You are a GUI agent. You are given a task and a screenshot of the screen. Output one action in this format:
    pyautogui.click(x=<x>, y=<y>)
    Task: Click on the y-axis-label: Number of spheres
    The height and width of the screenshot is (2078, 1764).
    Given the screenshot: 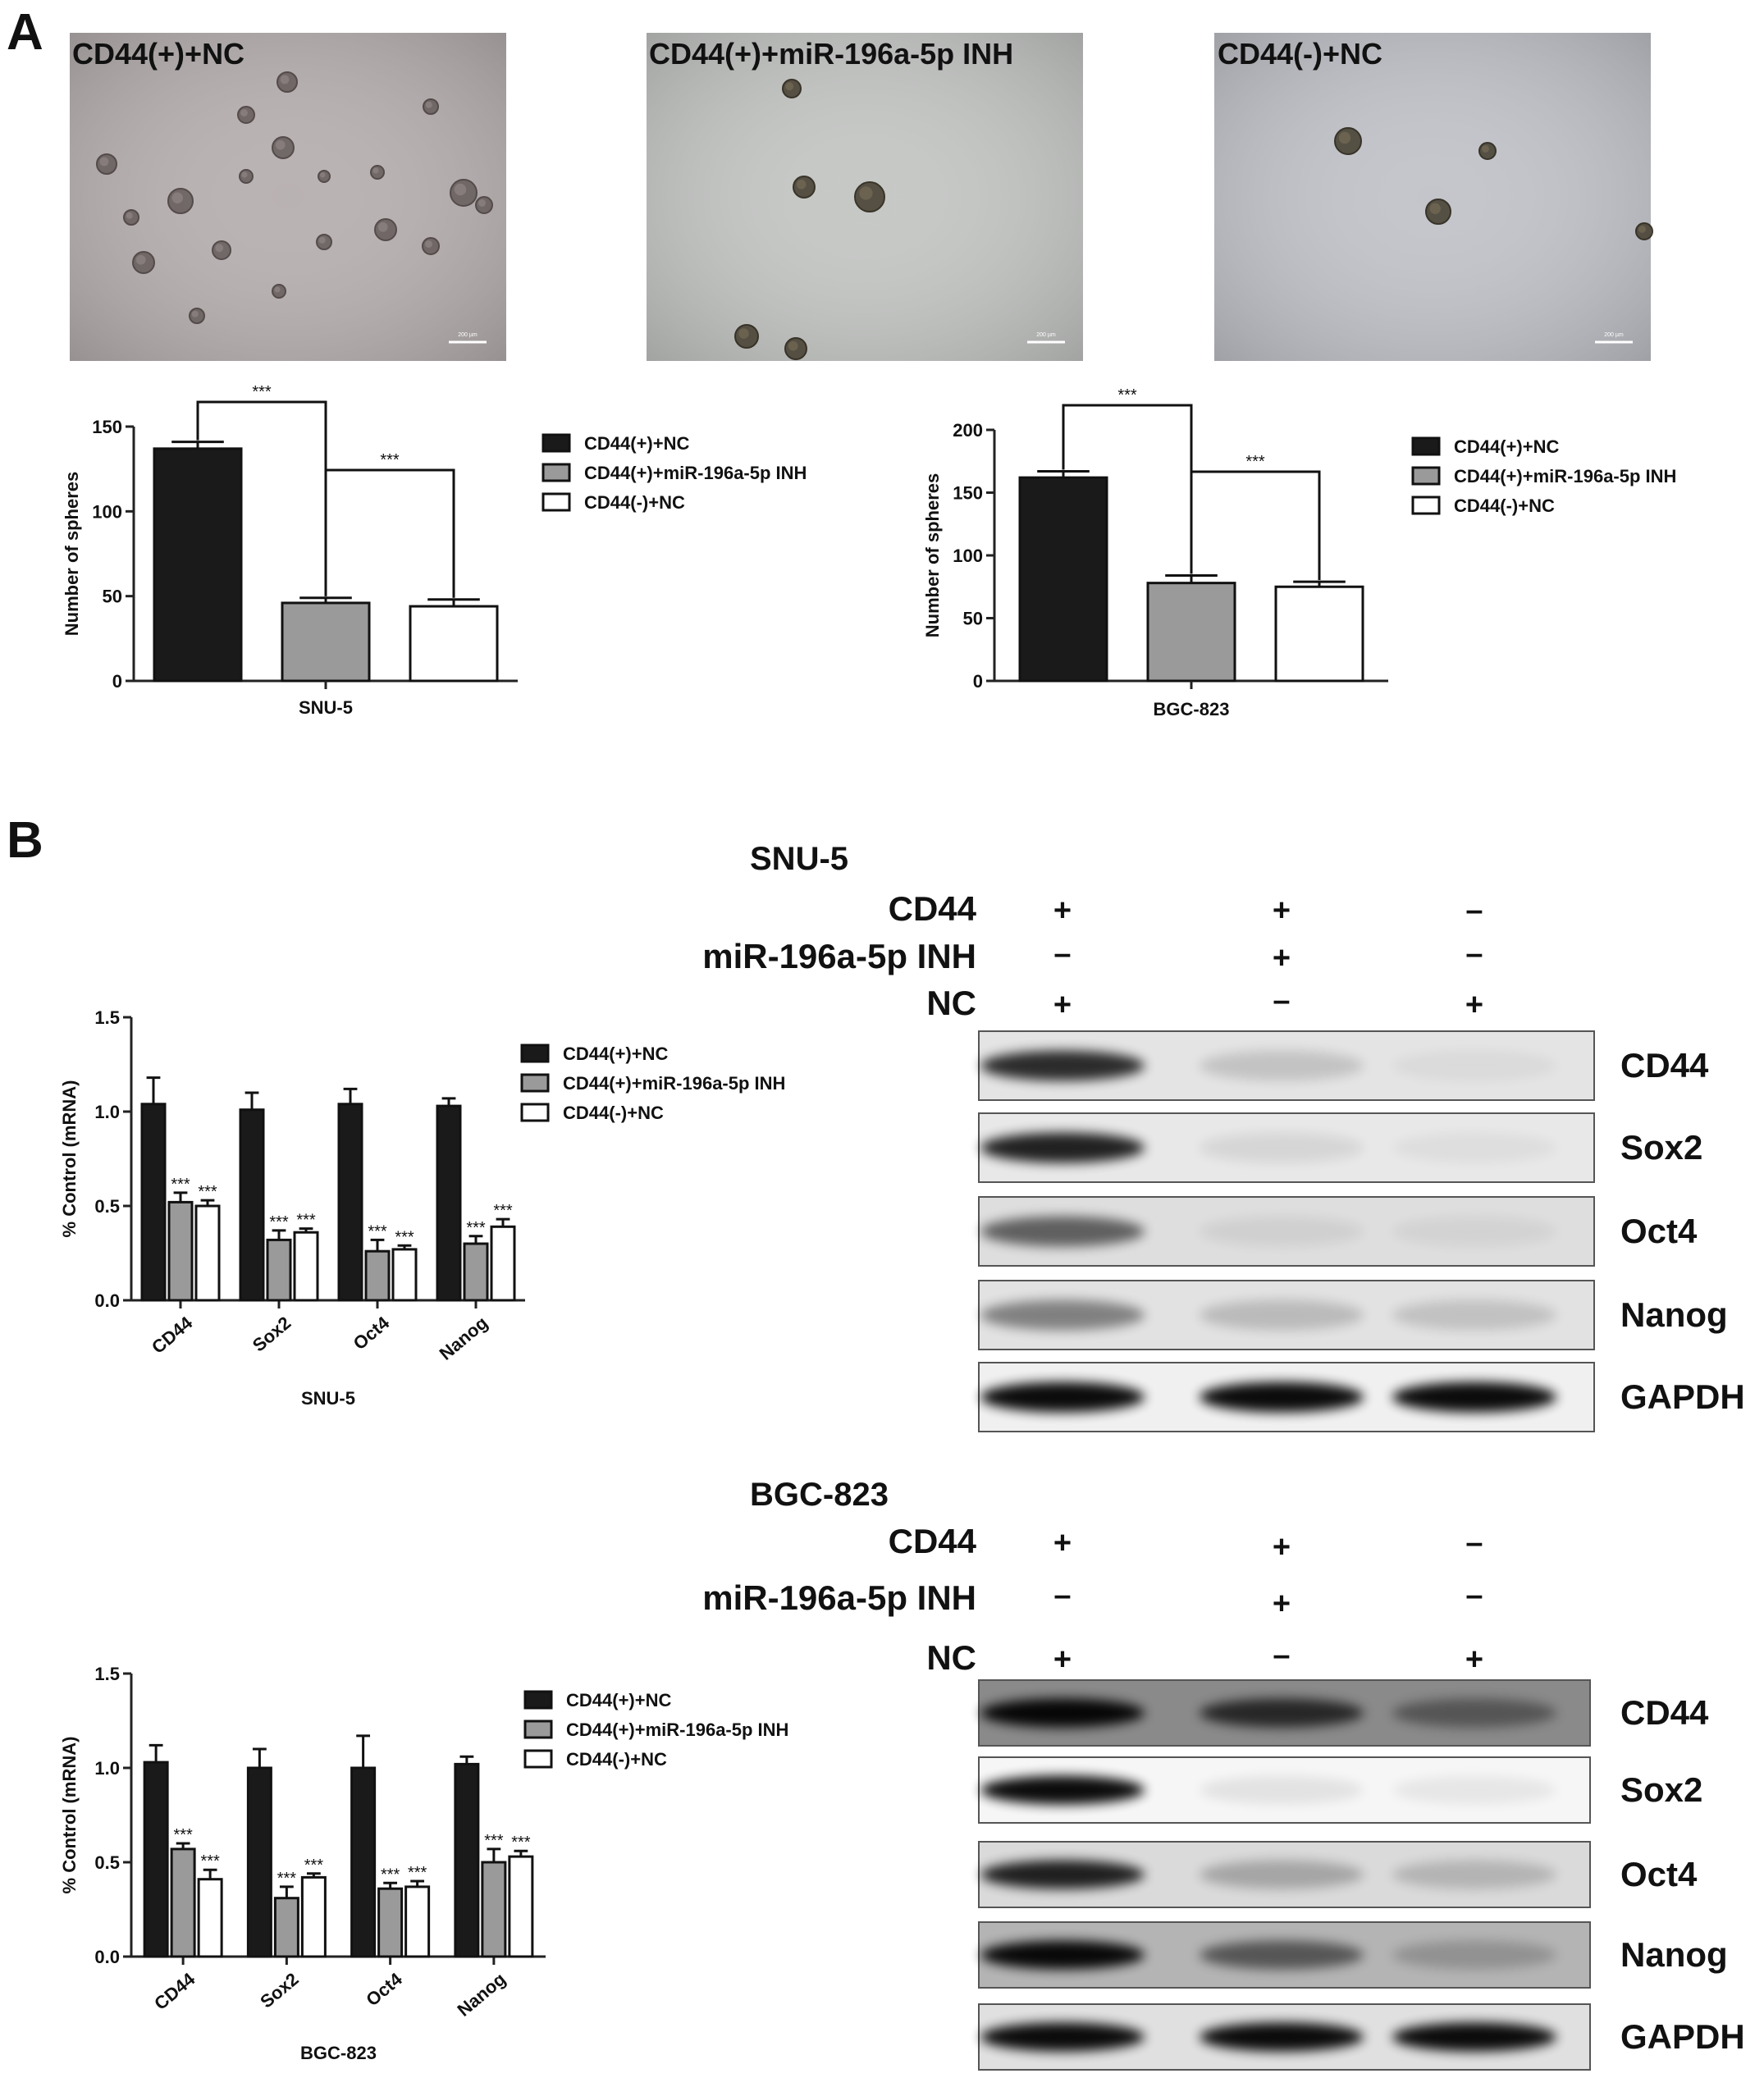 What is the action you would take?
    pyautogui.click(x=933, y=555)
    